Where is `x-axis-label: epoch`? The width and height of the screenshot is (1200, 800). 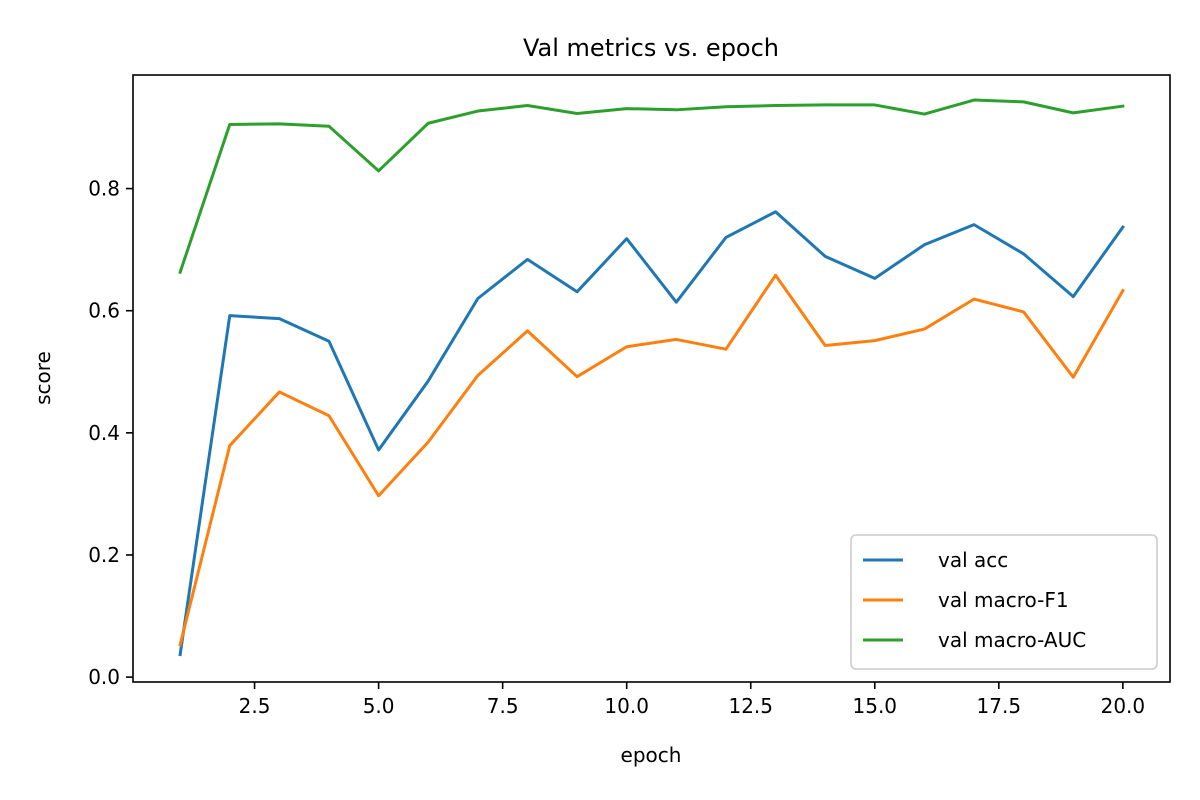
x-axis-label: epoch is located at coordinates (651, 755).